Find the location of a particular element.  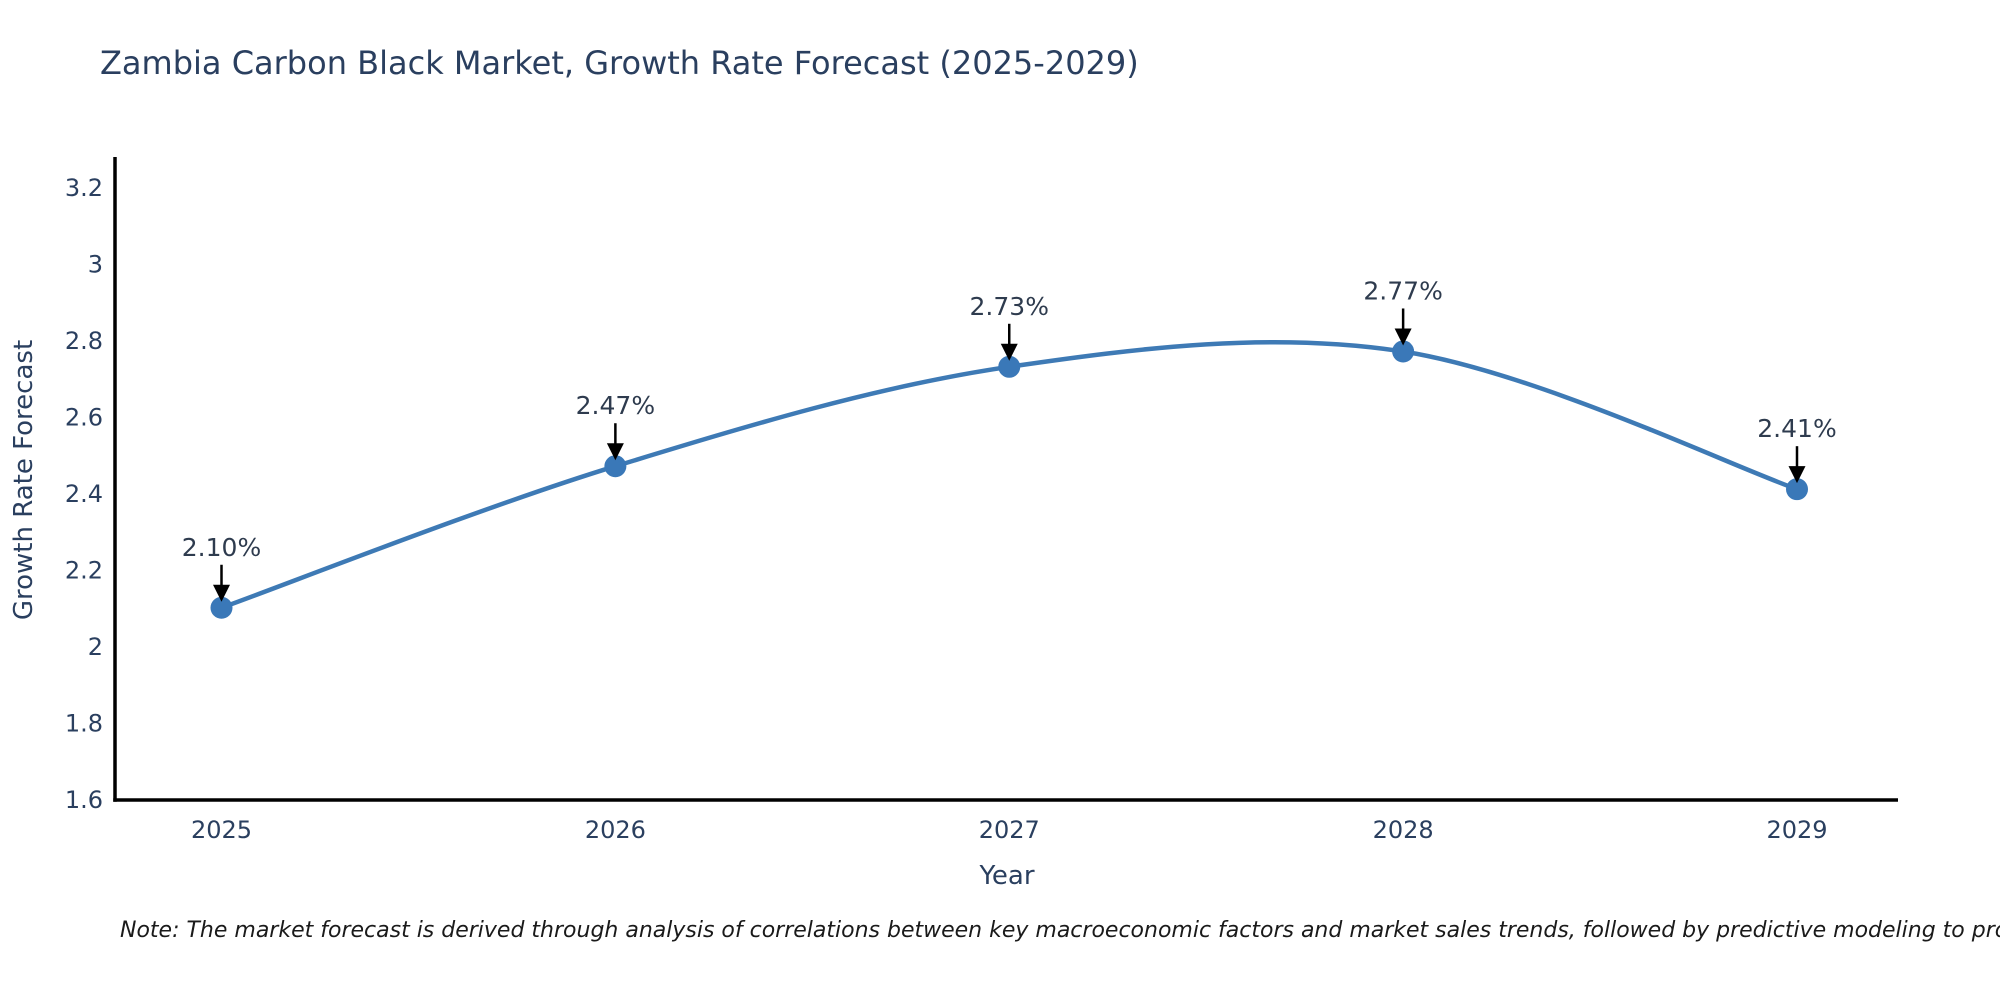

x-tick-label: 2028 is located at coordinates (1403, 830).